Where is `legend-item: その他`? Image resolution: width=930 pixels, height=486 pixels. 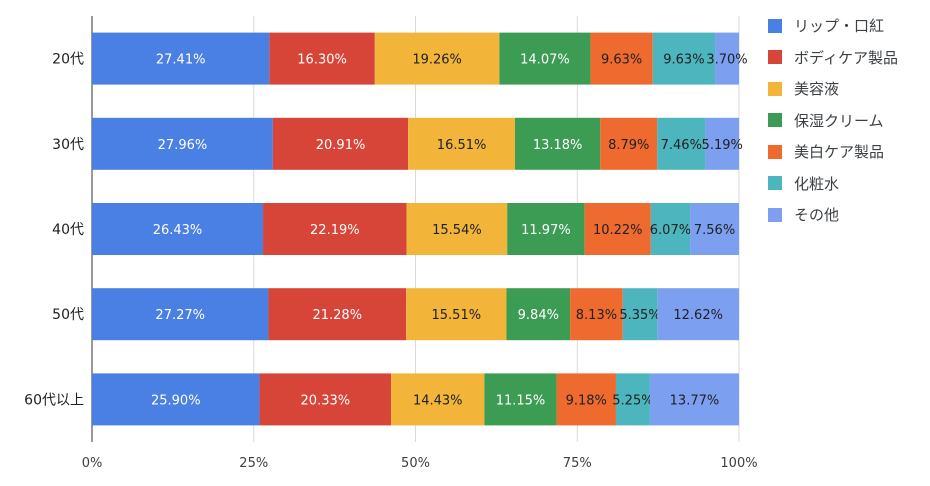 legend-item: その他 is located at coordinates (833, 215).